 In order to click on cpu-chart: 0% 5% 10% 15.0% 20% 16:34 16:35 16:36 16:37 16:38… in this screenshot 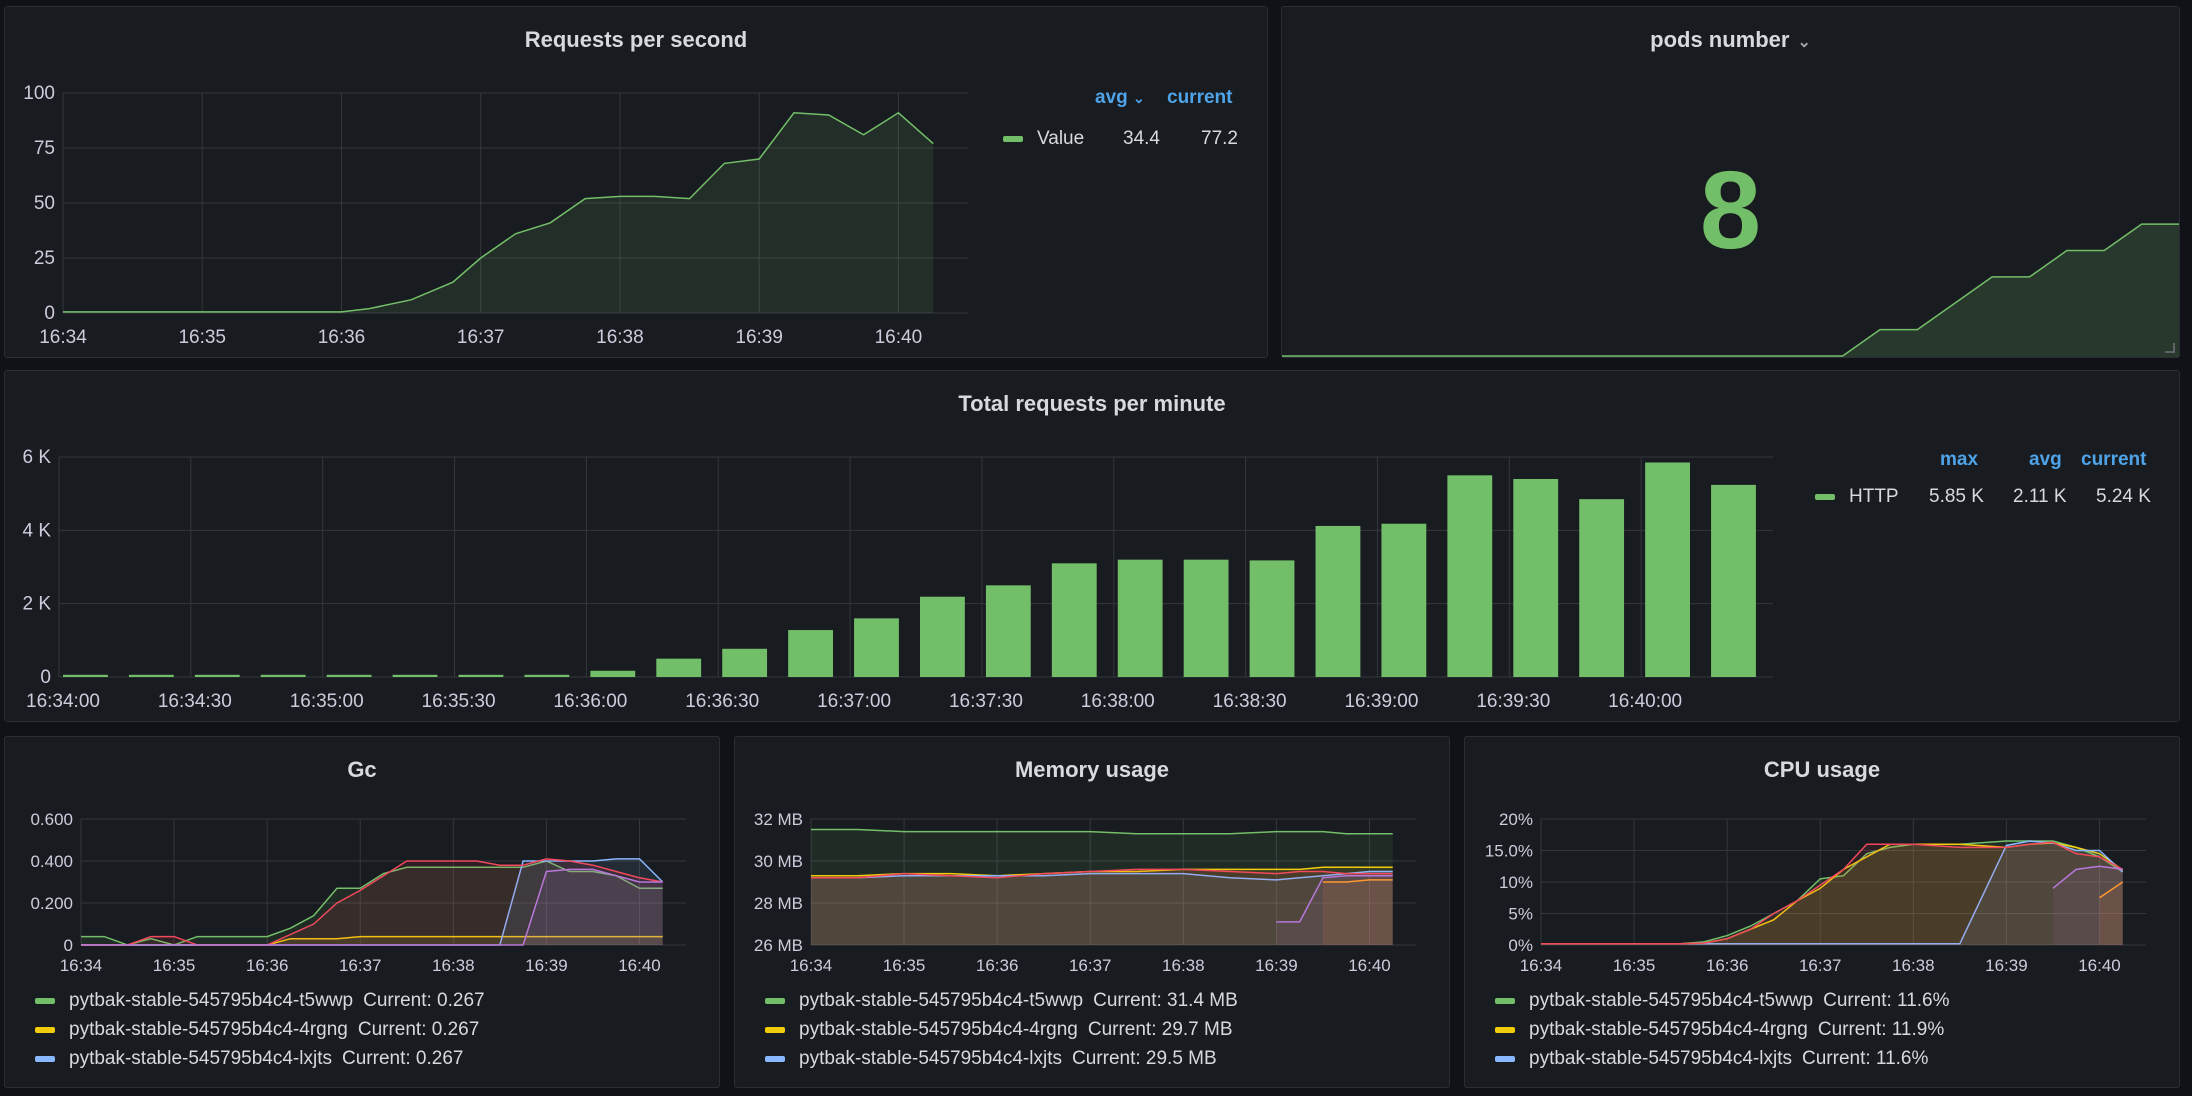, I will do `click(1821, 902)`.